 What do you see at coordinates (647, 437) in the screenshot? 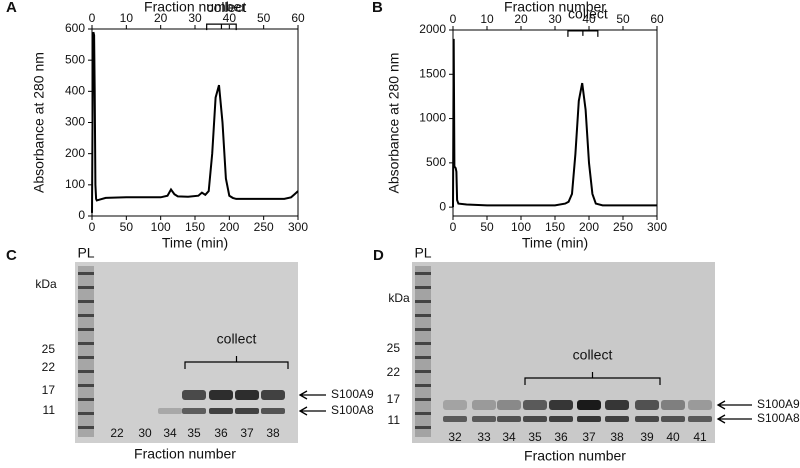
I see `lane-label: 39` at bounding box center [647, 437].